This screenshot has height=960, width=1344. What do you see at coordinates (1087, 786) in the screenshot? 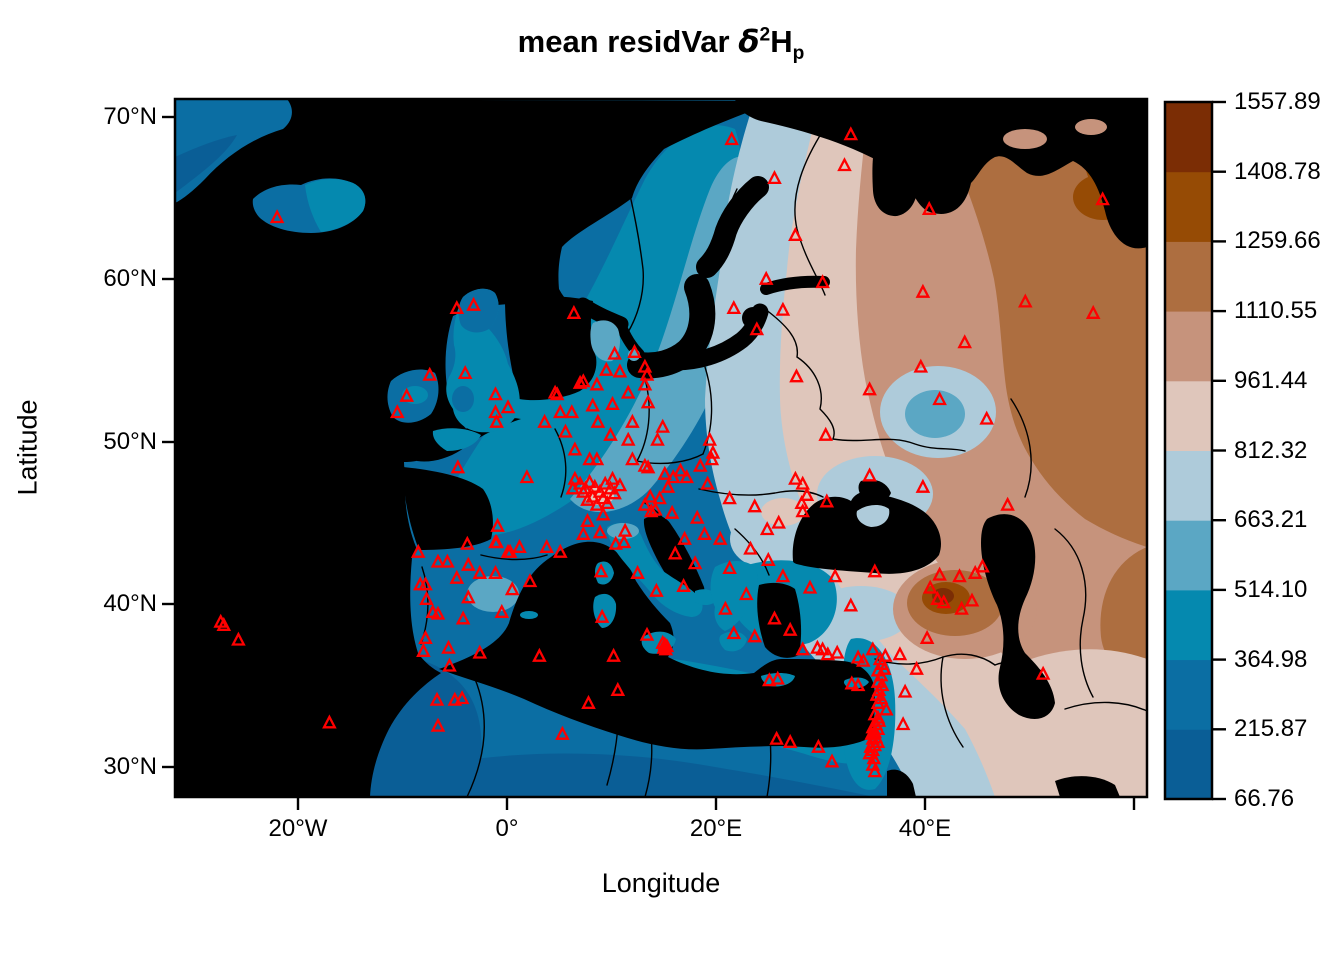
I see `persian-gulf` at bounding box center [1087, 786].